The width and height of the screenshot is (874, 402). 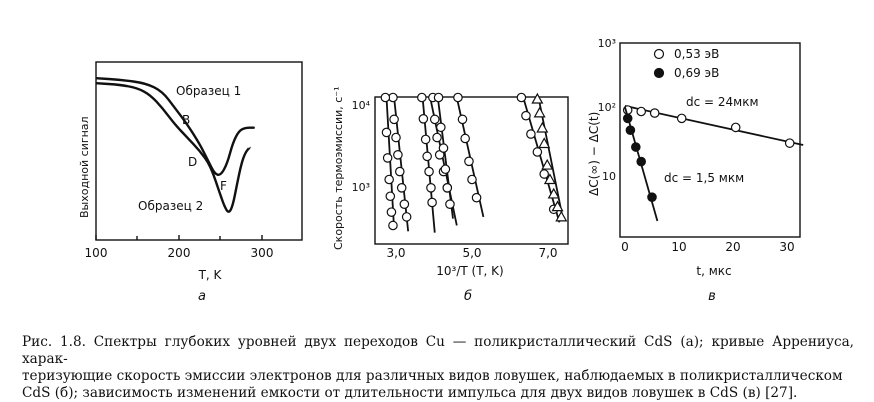 What do you see at coordinates (609, 176) in the screenshot?
I see `panel-c-ytick-1: 10` at bounding box center [609, 176].